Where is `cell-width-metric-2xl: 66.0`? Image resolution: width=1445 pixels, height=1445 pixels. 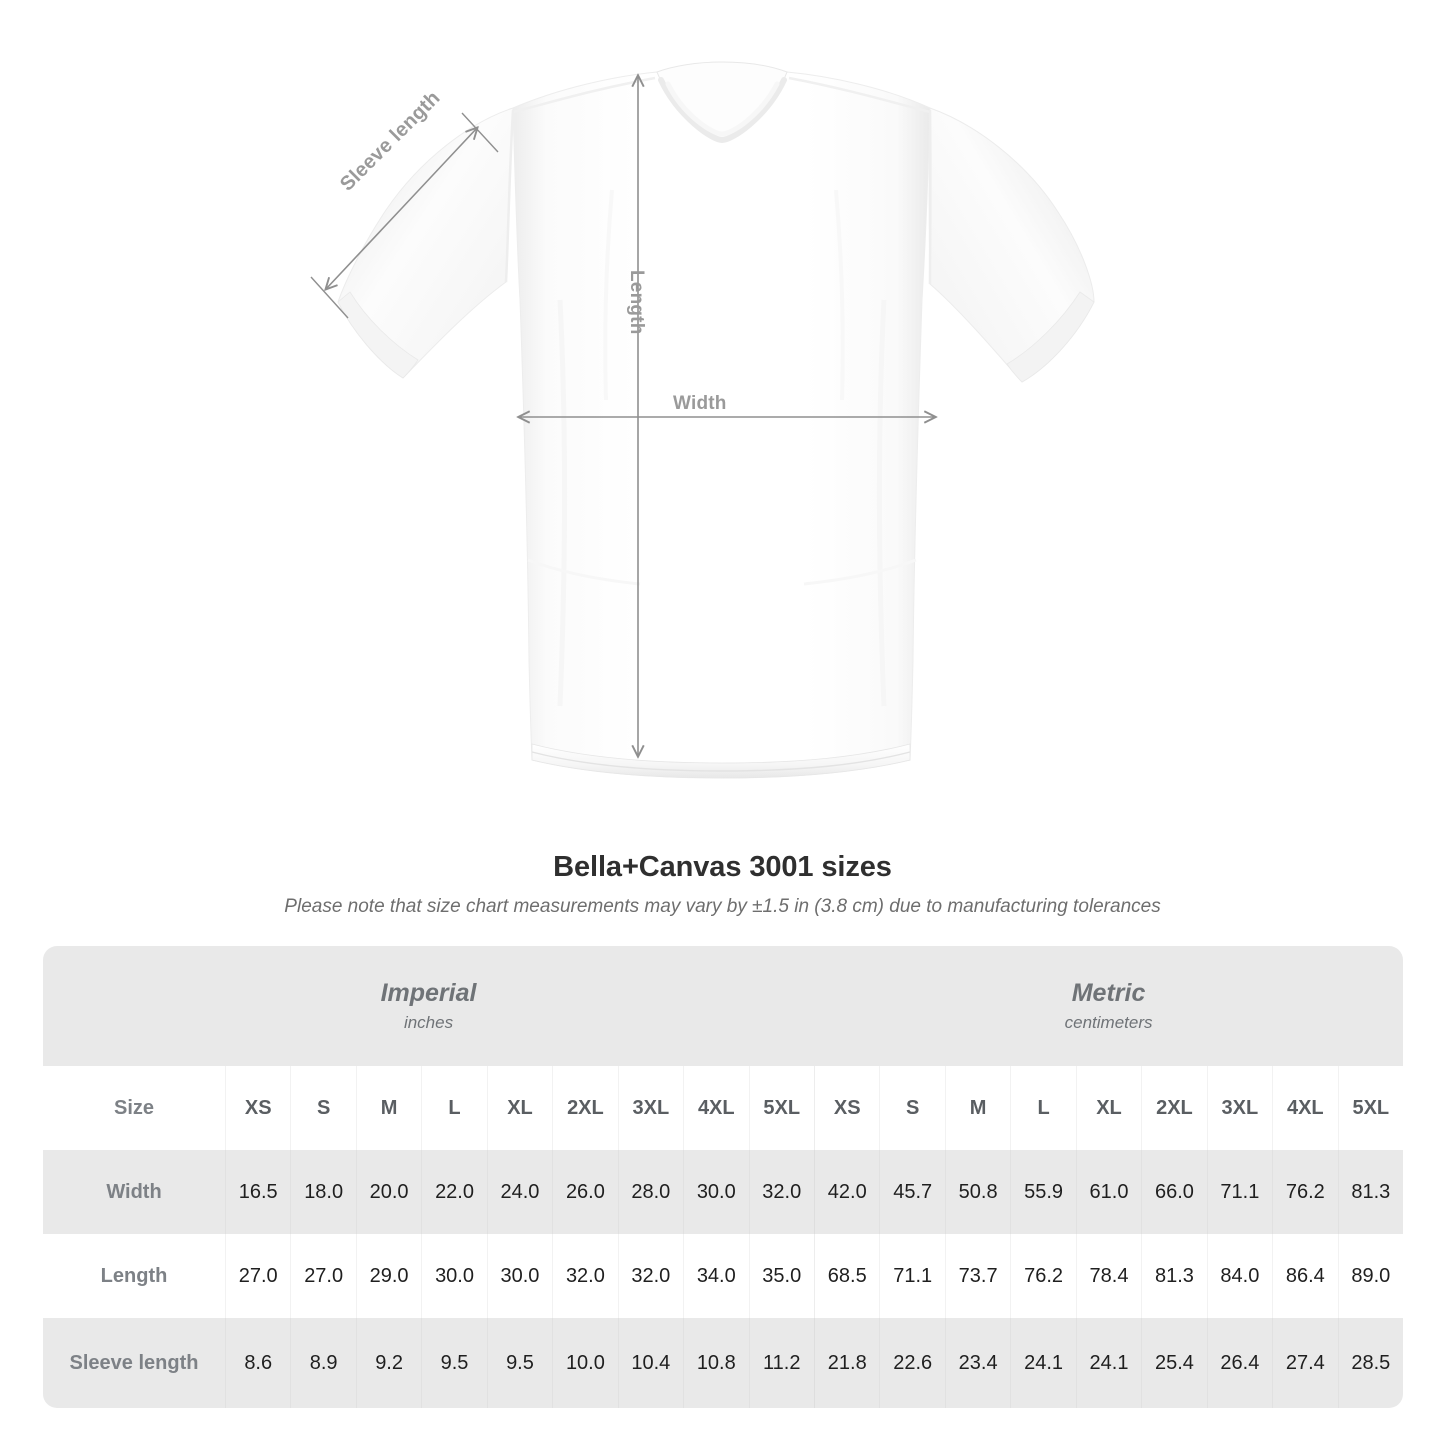
cell-width-metric-2xl: 66.0 is located at coordinates (1174, 1192).